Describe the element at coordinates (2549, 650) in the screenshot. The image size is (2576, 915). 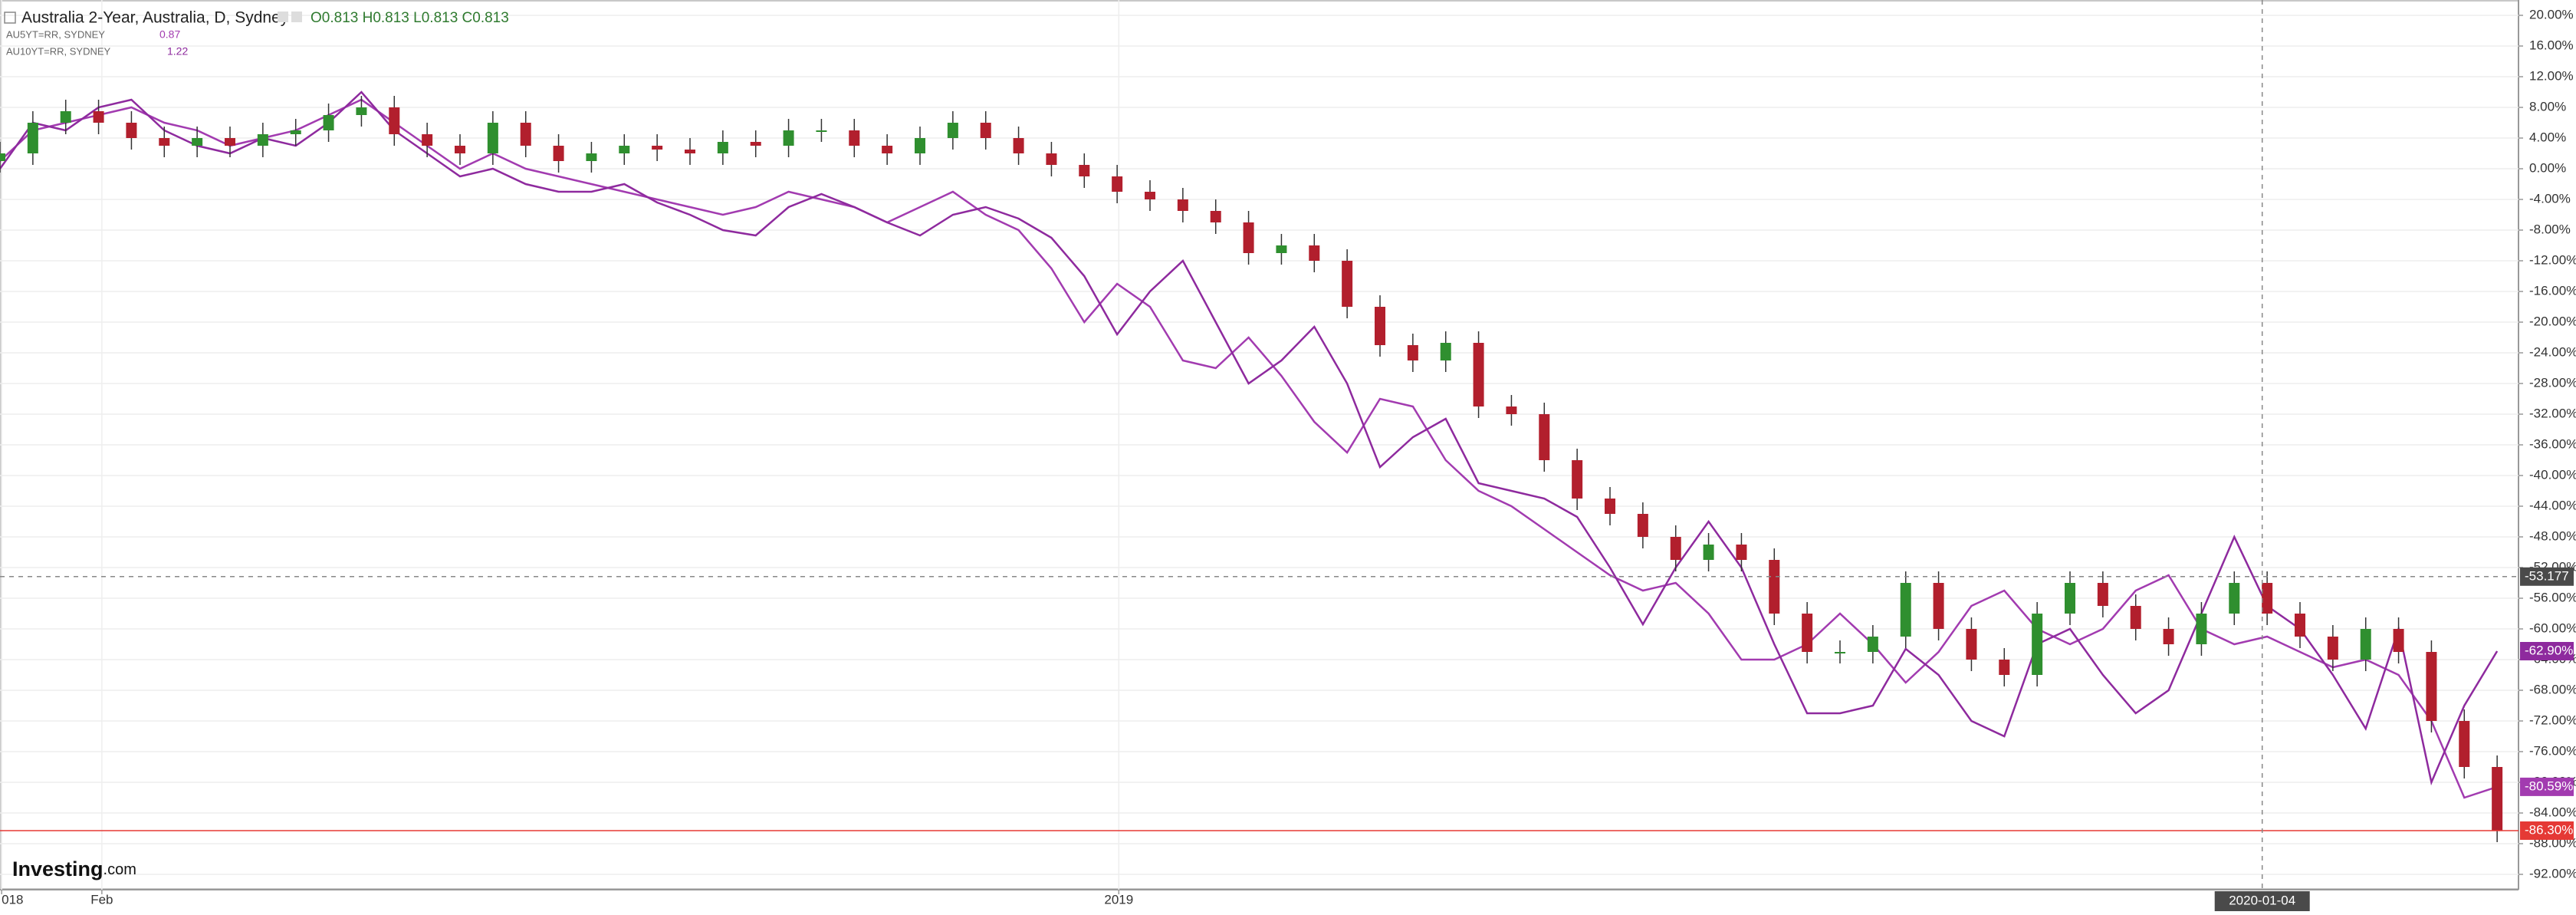
I see `end-label: -62.90%` at that location.